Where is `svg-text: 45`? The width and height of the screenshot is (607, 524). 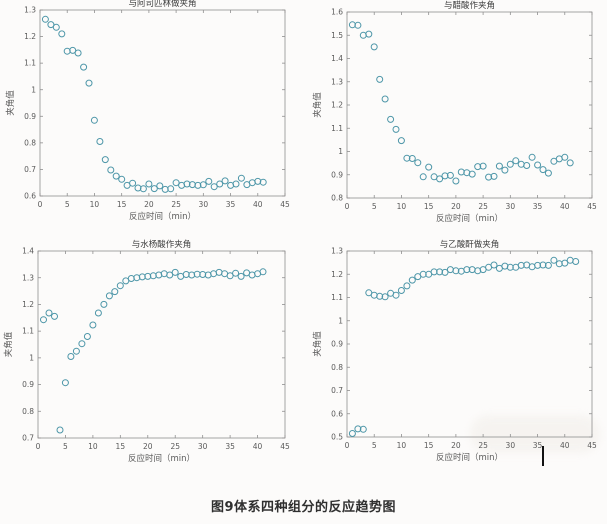
svg-text: 45 is located at coordinates (285, 204).